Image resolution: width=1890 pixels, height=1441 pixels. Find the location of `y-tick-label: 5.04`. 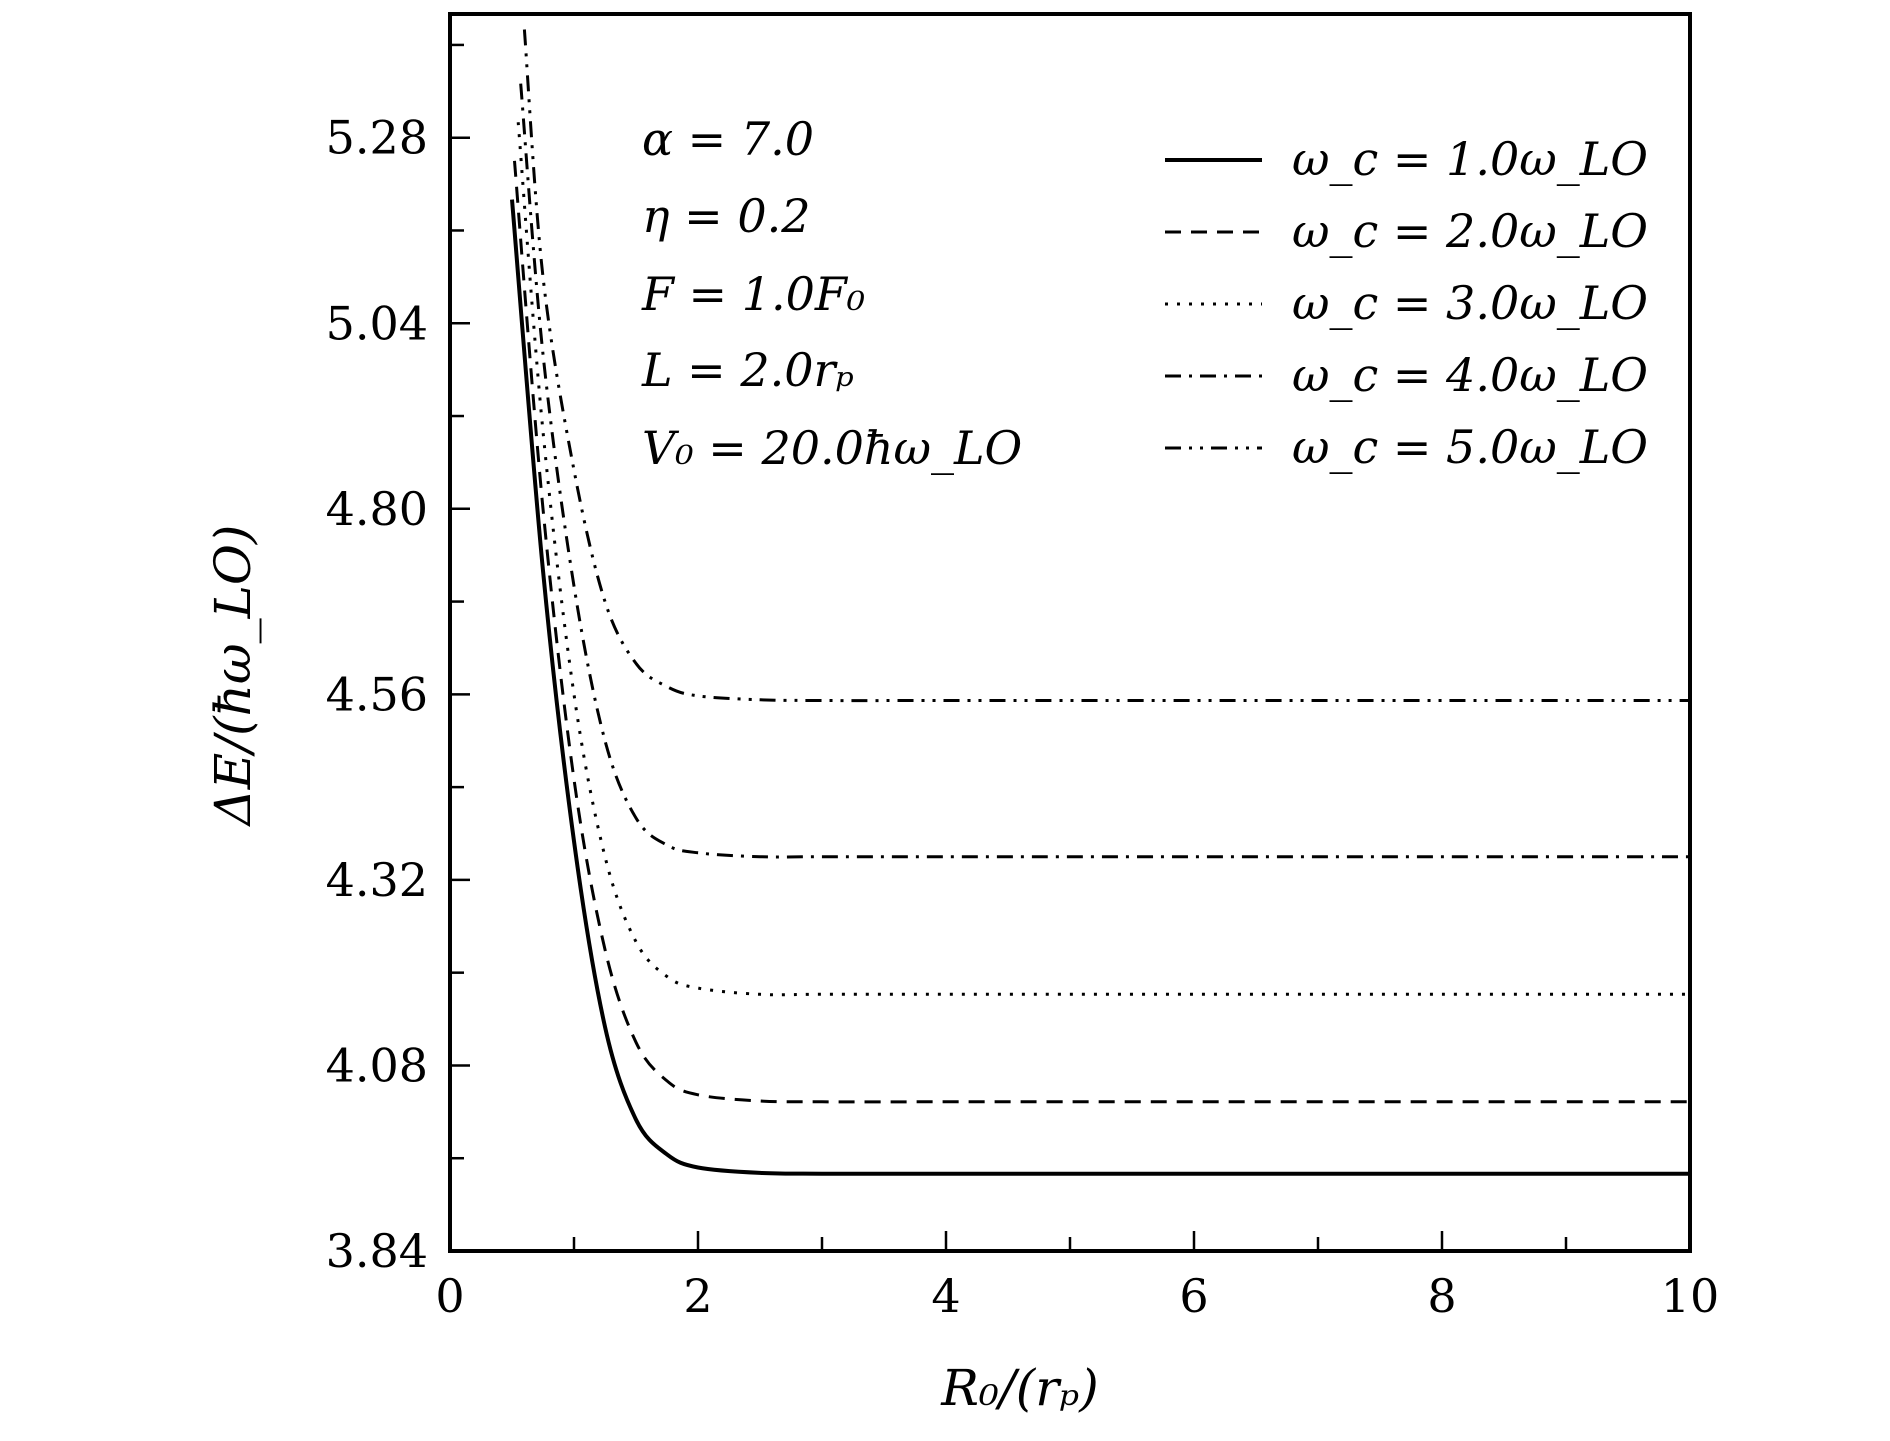

y-tick-label: 5.04 is located at coordinates (377, 323).